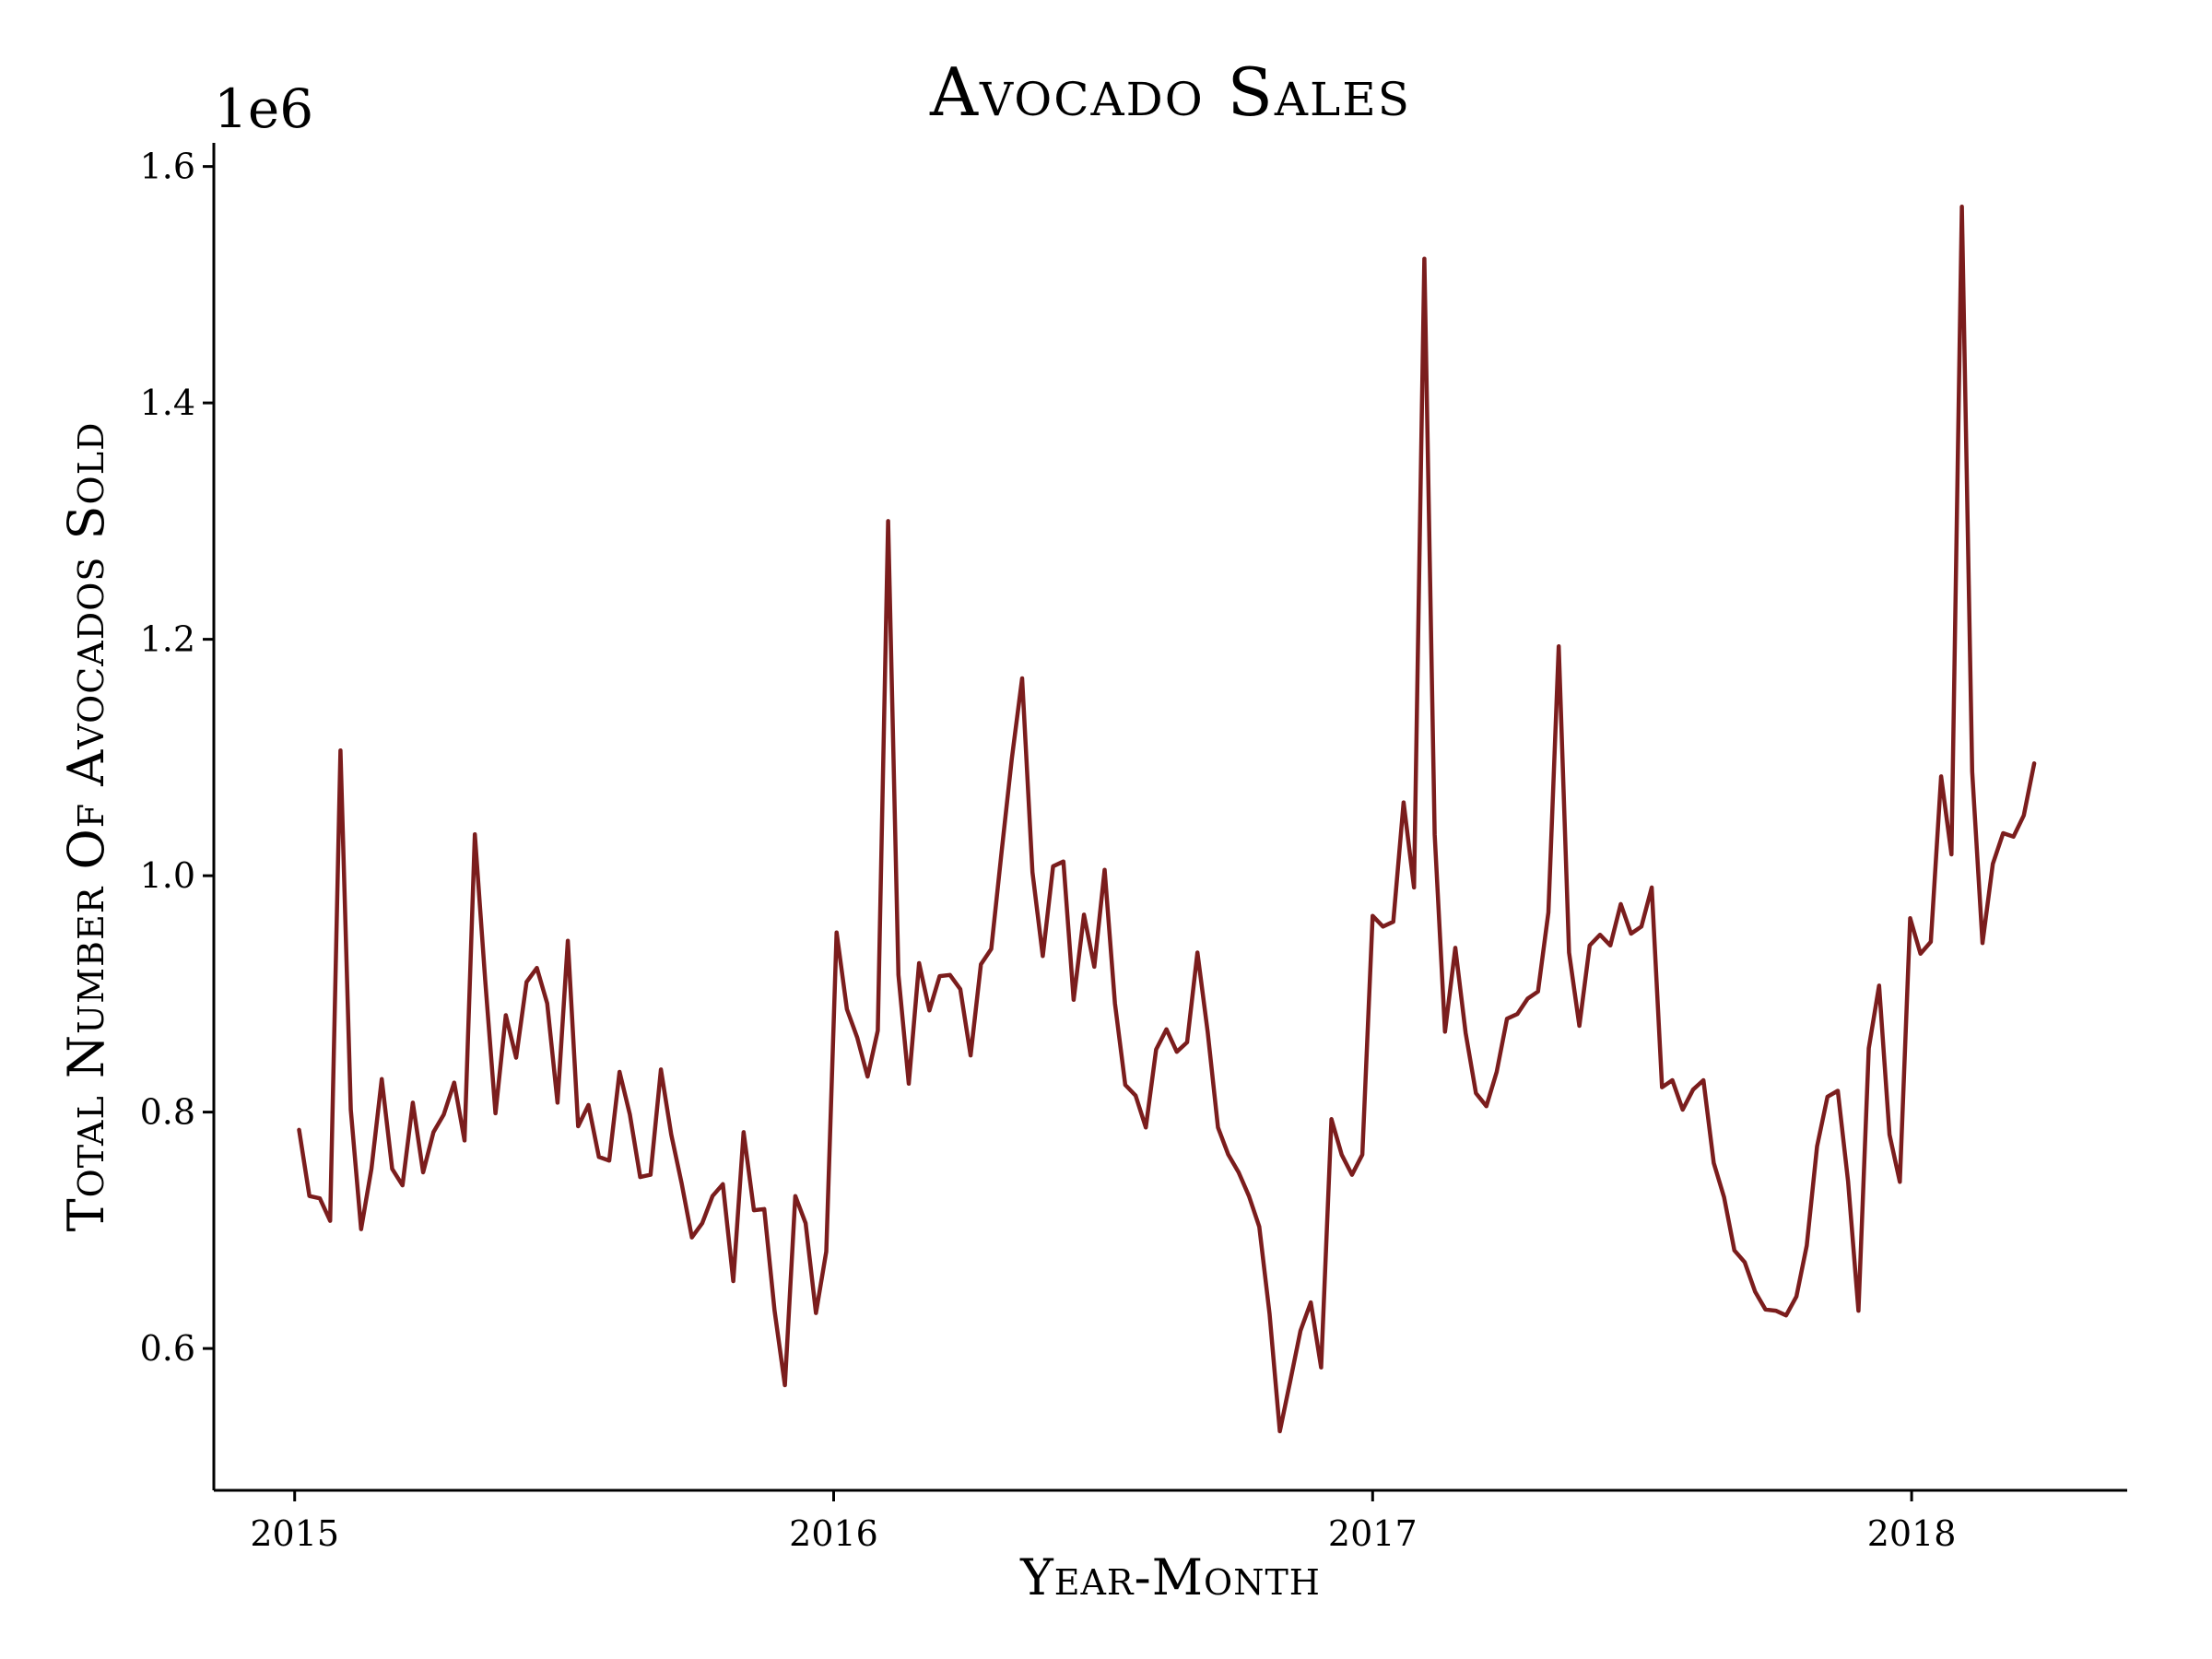  Describe the element at coordinates (1373, 1533) in the screenshot. I see `x-tick-label-2017: 2017` at that location.